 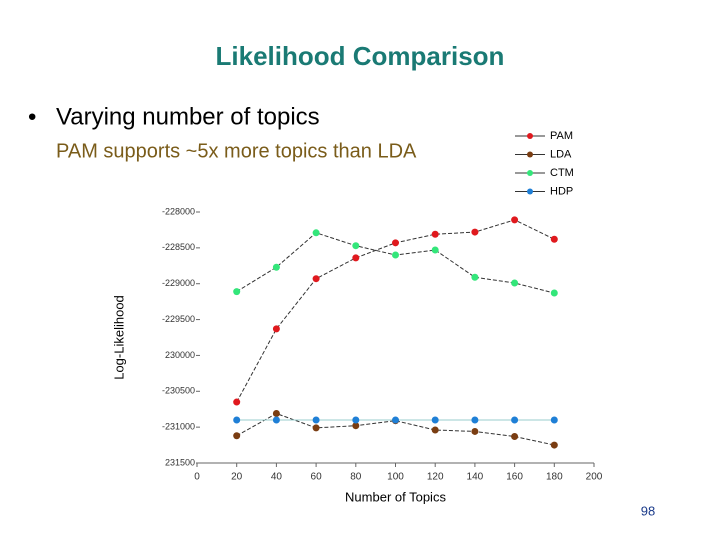 What do you see at coordinates (395, 477) in the screenshot?
I see `x-tick-label: 100` at bounding box center [395, 477].